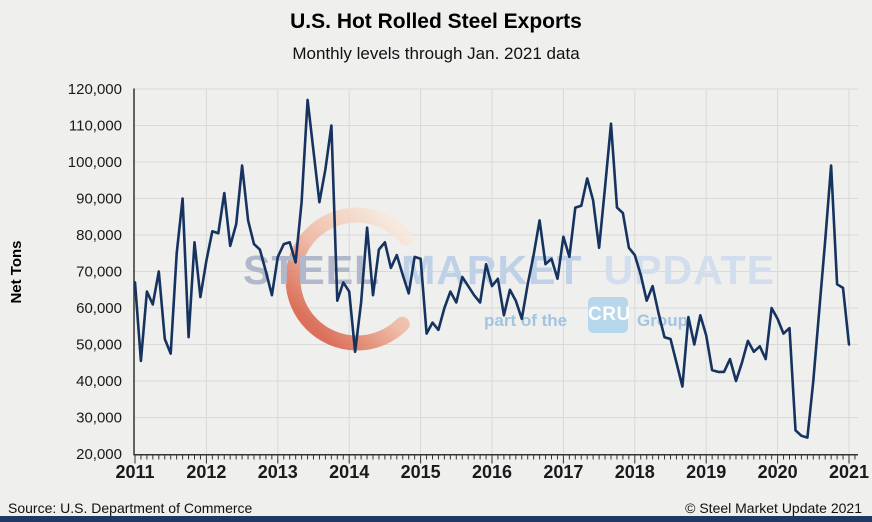  Describe the element at coordinates (778, 472) in the screenshot. I see `x-axis-year-label: 2020` at that location.